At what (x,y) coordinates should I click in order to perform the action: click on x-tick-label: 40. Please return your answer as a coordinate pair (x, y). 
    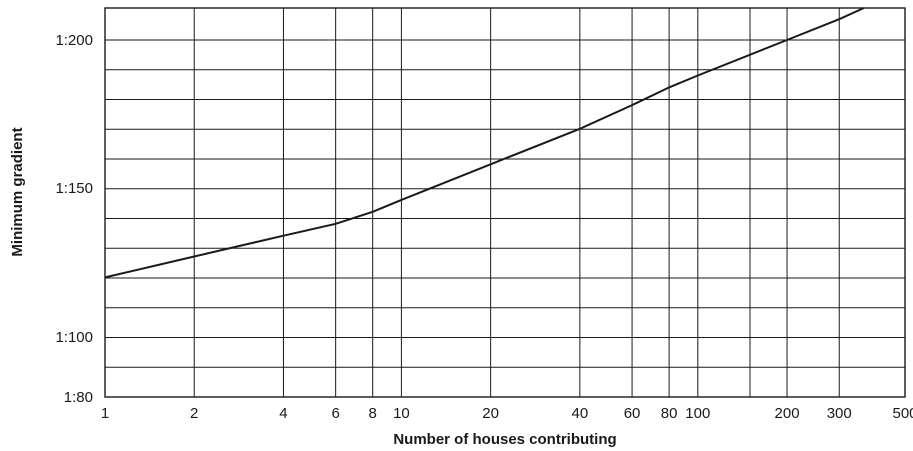
    Looking at the image, I should click on (580, 413).